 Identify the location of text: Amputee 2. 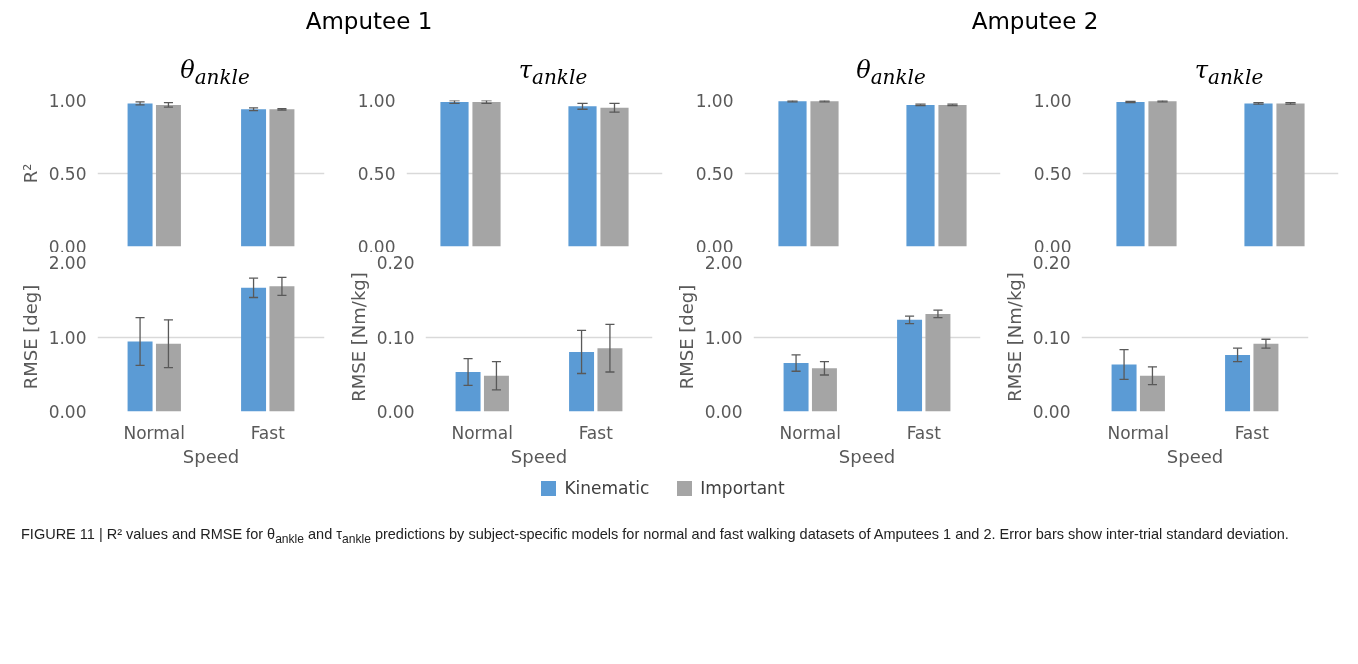
(1035, 21).